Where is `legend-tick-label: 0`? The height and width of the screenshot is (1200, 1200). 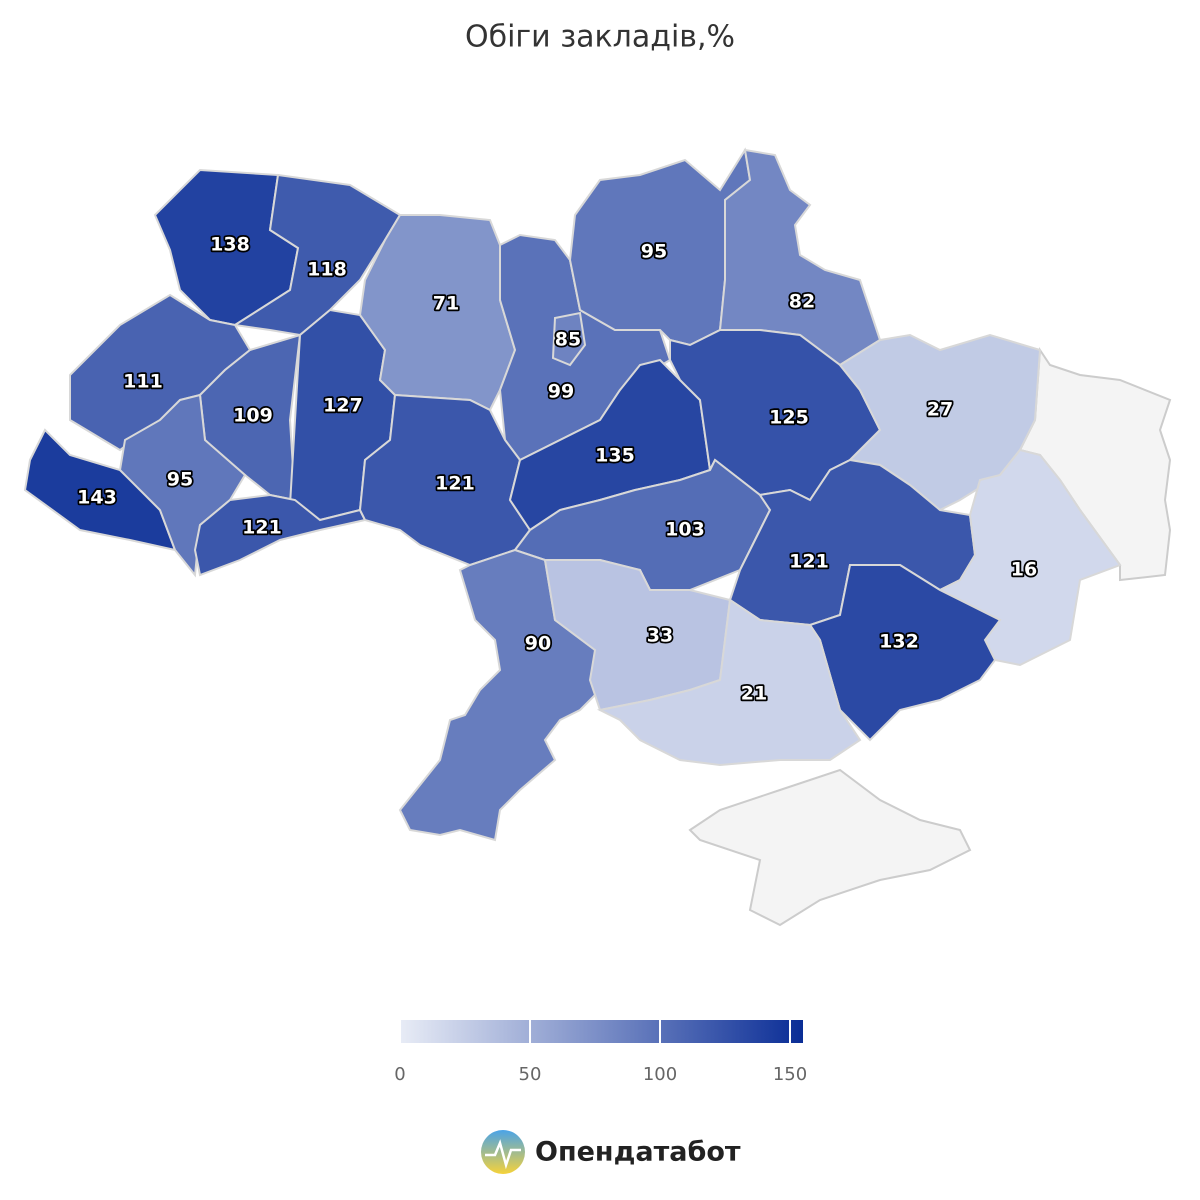
legend-tick-label: 0 is located at coordinates (399, 1074).